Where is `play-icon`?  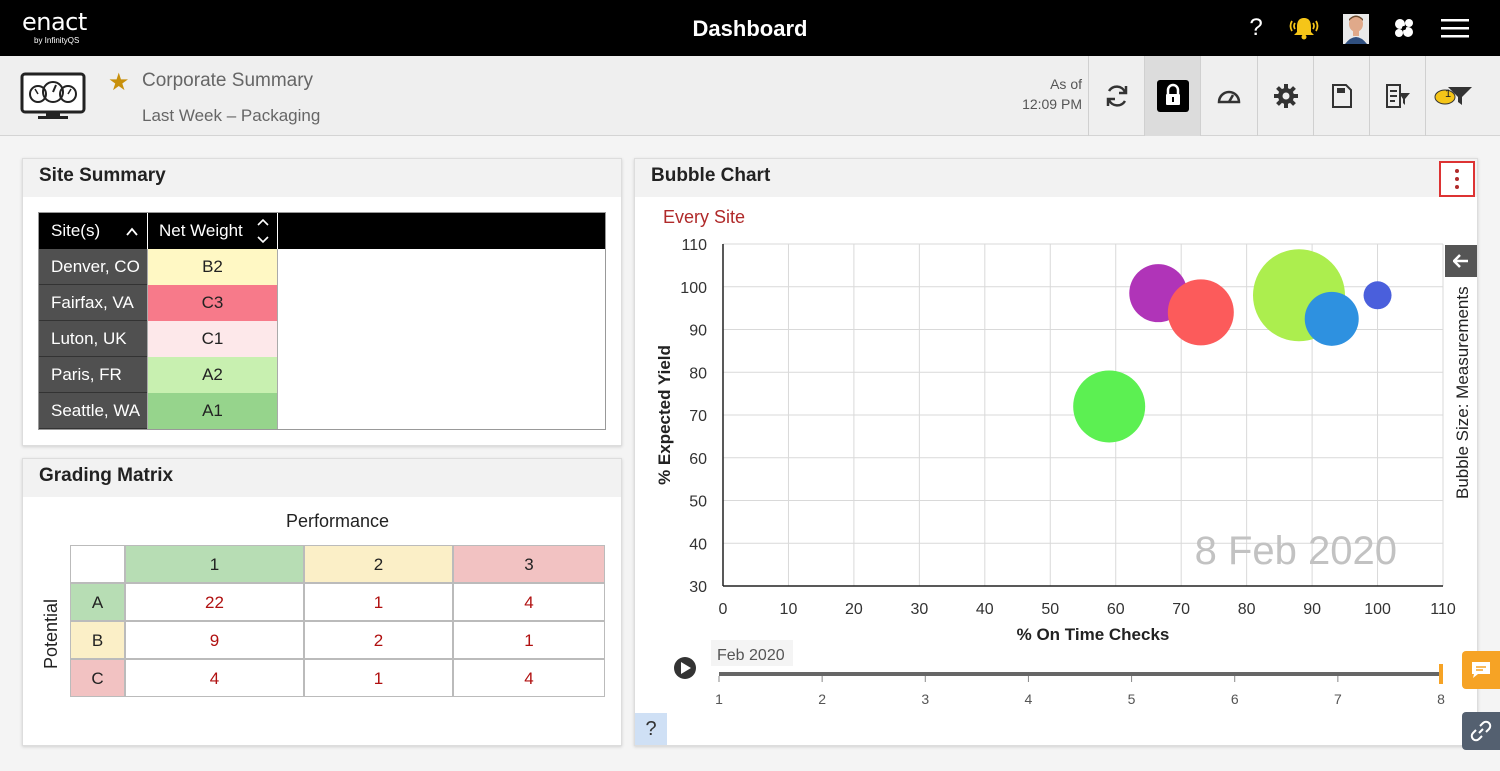
play-icon is located at coordinates (686, 668).